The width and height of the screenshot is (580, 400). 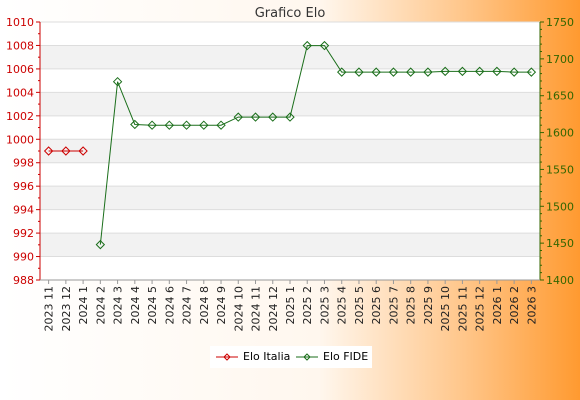 What do you see at coordinates (267, 356) in the screenshot?
I see `legend-label-elo-italia: Elo Italia` at bounding box center [267, 356].